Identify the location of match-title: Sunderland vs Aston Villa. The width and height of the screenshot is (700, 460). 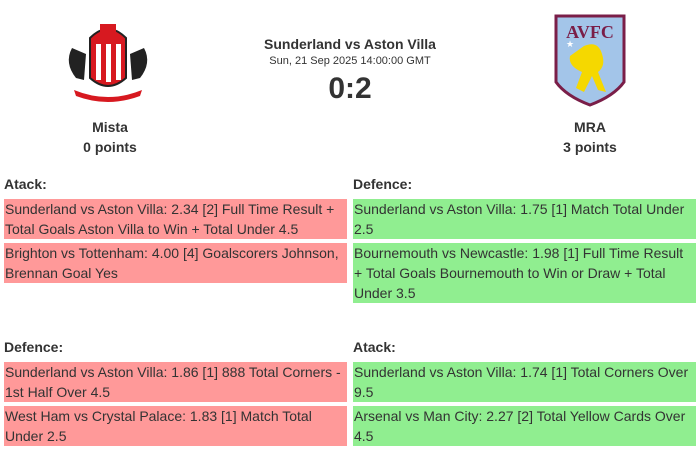
(350, 44).